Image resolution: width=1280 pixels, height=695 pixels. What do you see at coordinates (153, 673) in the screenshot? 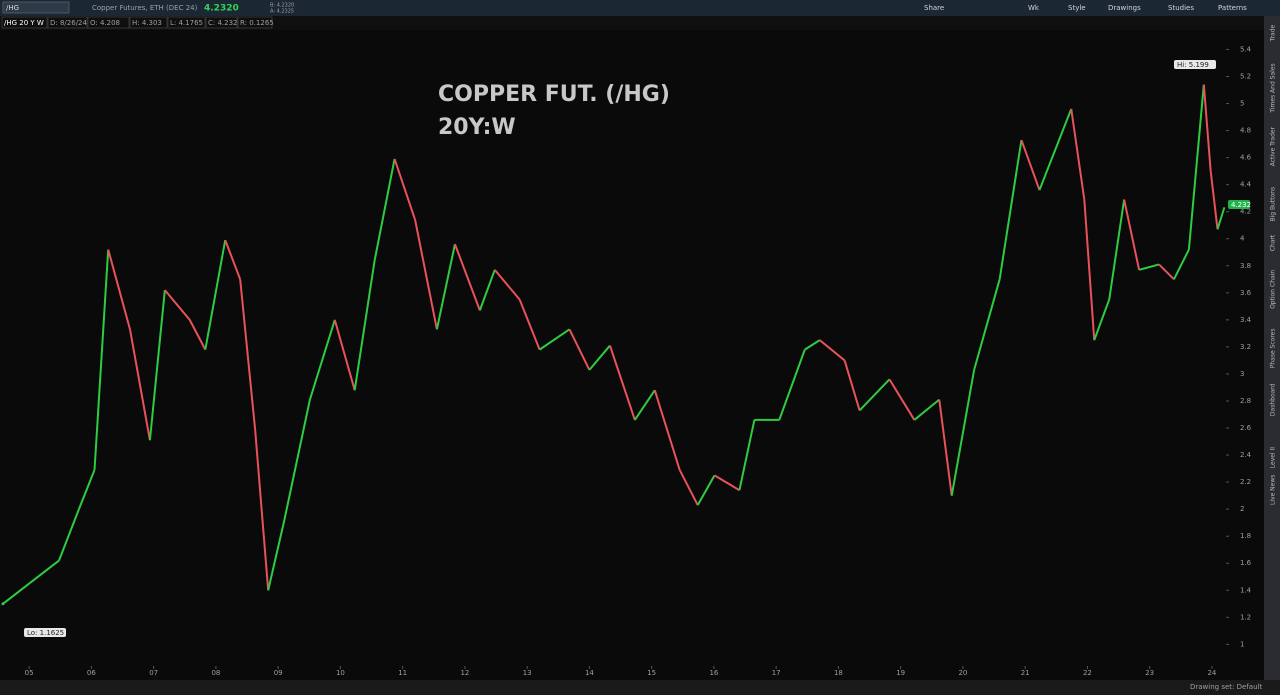
I see `x-tick-label: 07` at bounding box center [153, 673].